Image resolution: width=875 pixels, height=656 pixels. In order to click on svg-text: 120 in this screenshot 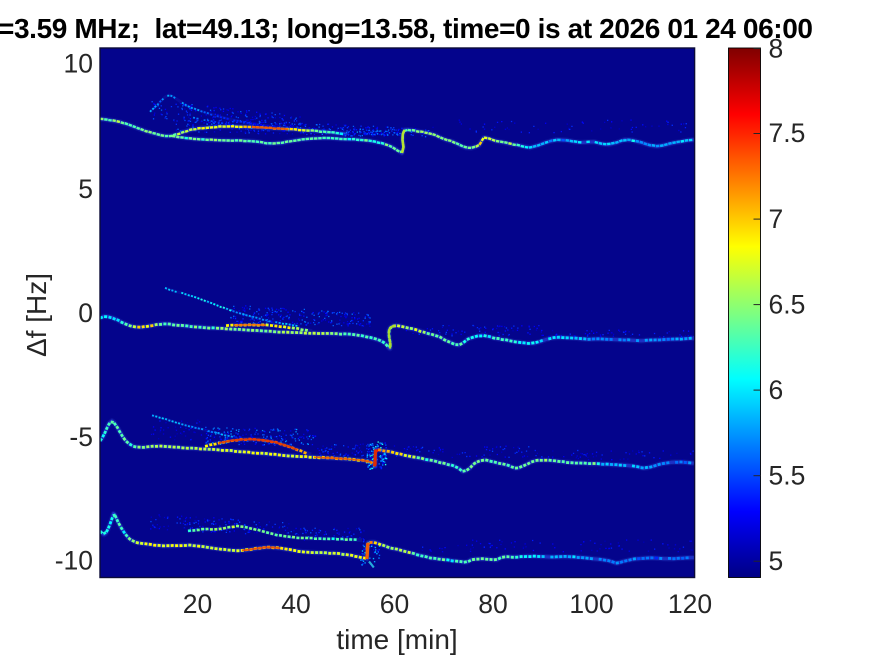, I will do `click(690, 604)`.